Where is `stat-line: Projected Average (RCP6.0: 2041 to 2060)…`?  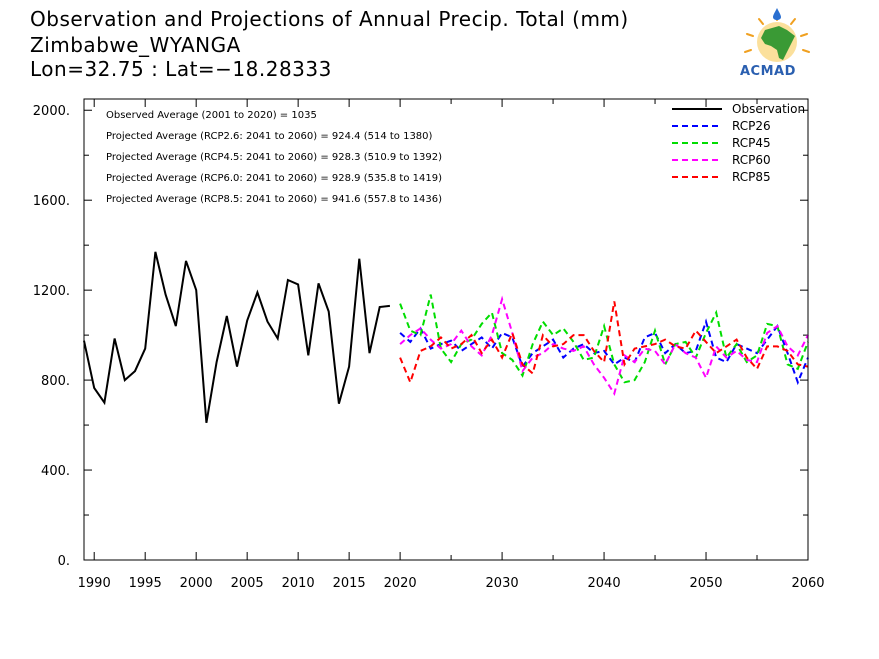 stat-line: Projected Average (RCP6.0: 2041 to 2060)… is located at coordinates (274, 178).